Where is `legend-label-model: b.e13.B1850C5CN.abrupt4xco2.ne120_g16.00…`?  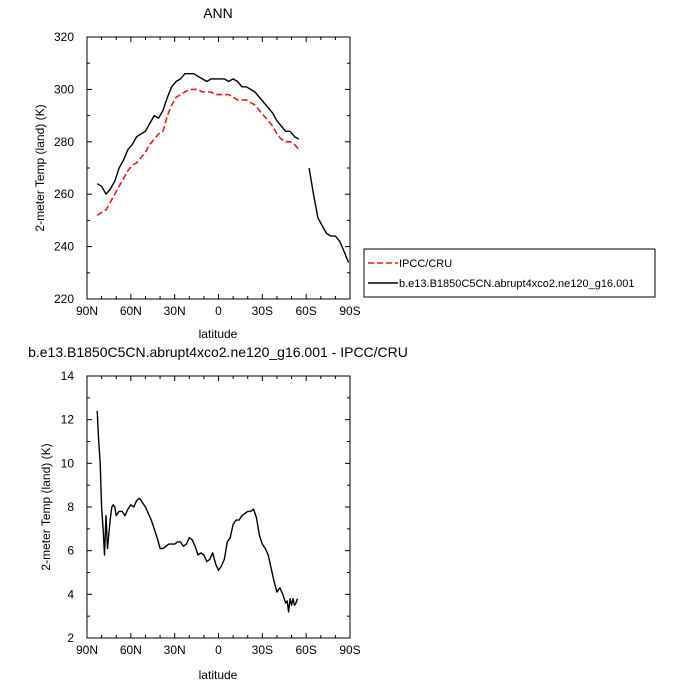
legend-label-model: b.e13.B1850C5CN.abrupt4xco2.ne120_g16.00… is located at coordinates (516, 284).